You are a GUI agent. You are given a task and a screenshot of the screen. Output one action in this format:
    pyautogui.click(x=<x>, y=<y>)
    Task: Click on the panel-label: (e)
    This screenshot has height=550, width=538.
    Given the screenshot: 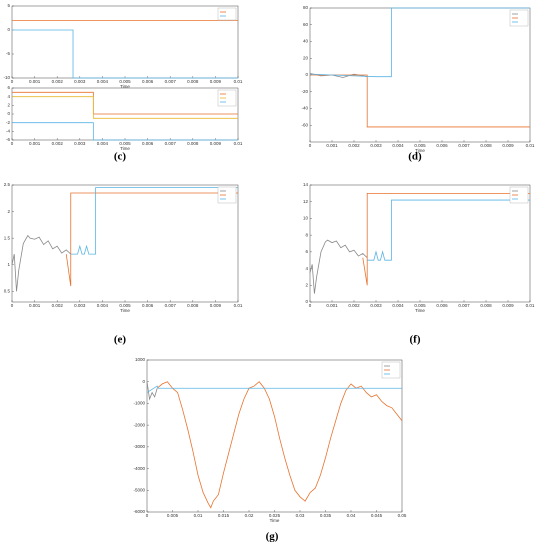 What is the action you would take?
    pyautogui.click(x=120, y=340)
    